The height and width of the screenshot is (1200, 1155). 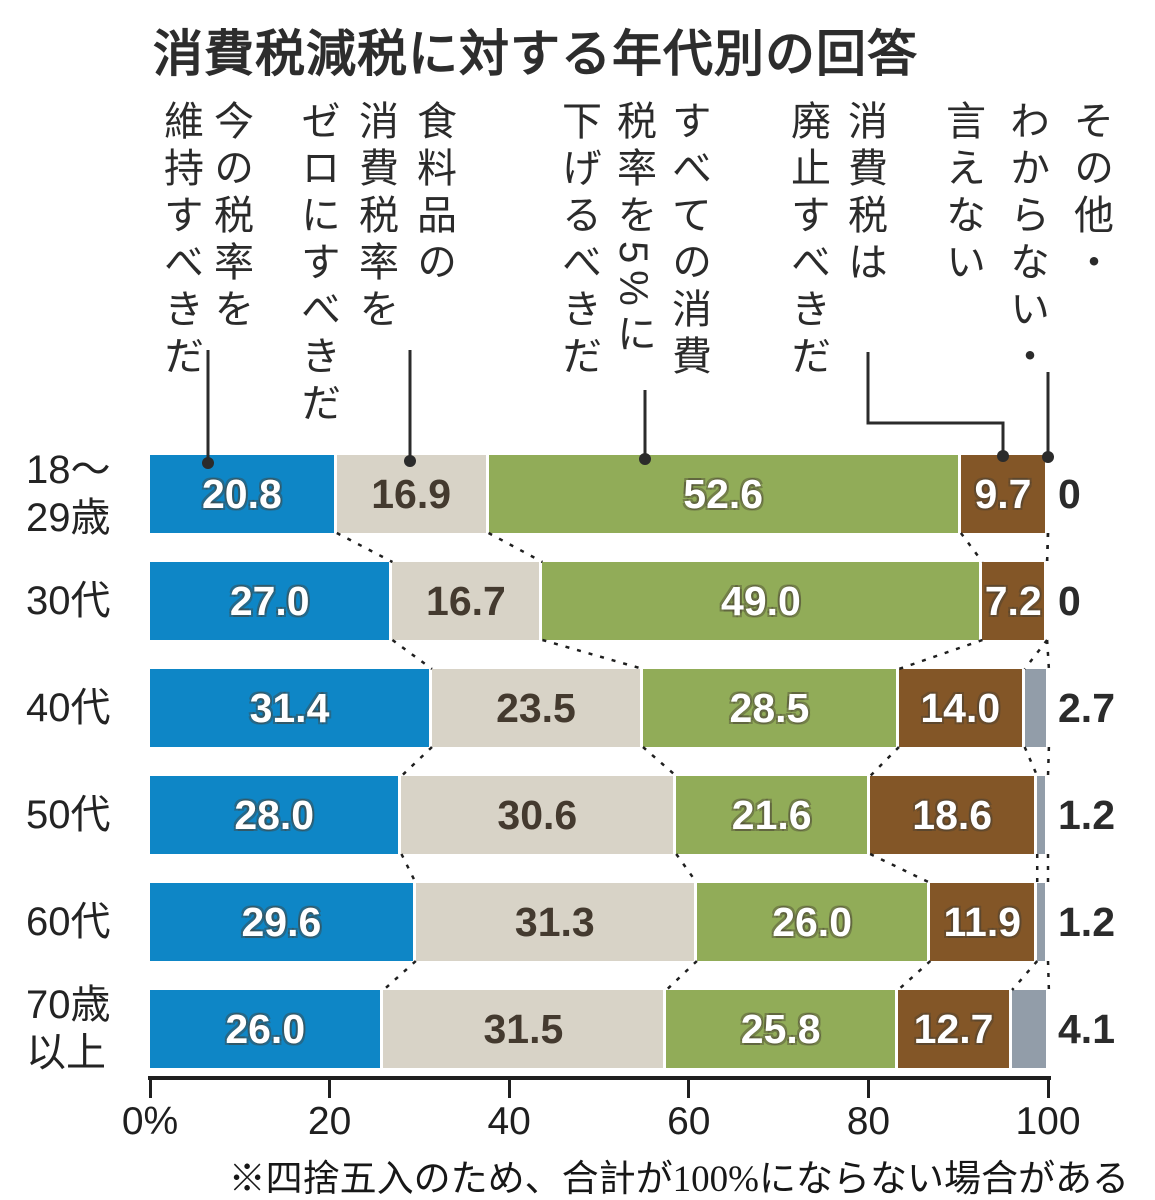 I want to click on bar-value-label: 12.7, so click(x=953, y=1028).